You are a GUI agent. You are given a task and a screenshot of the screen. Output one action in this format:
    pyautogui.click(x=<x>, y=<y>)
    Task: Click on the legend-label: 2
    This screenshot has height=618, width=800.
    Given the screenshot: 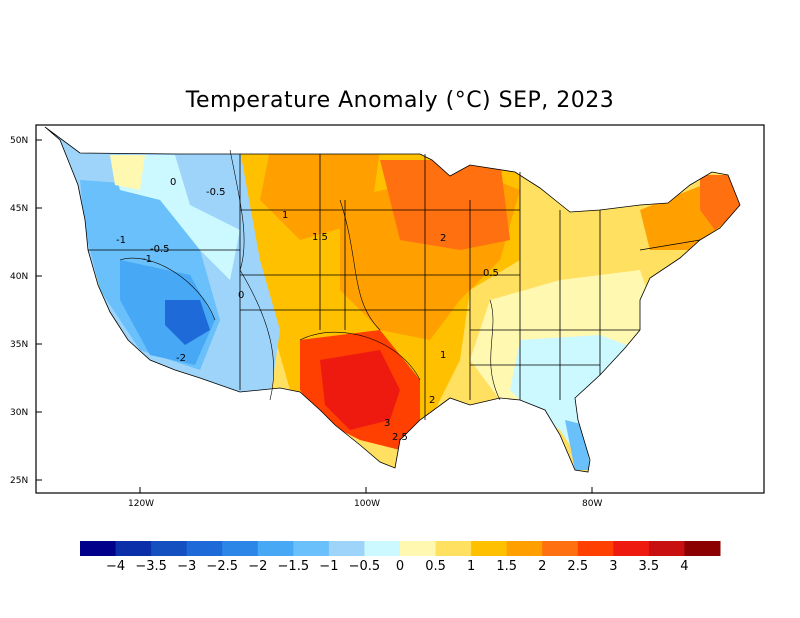 What is the action you would take?
    pyautogui.click(x=542, y=566)
    